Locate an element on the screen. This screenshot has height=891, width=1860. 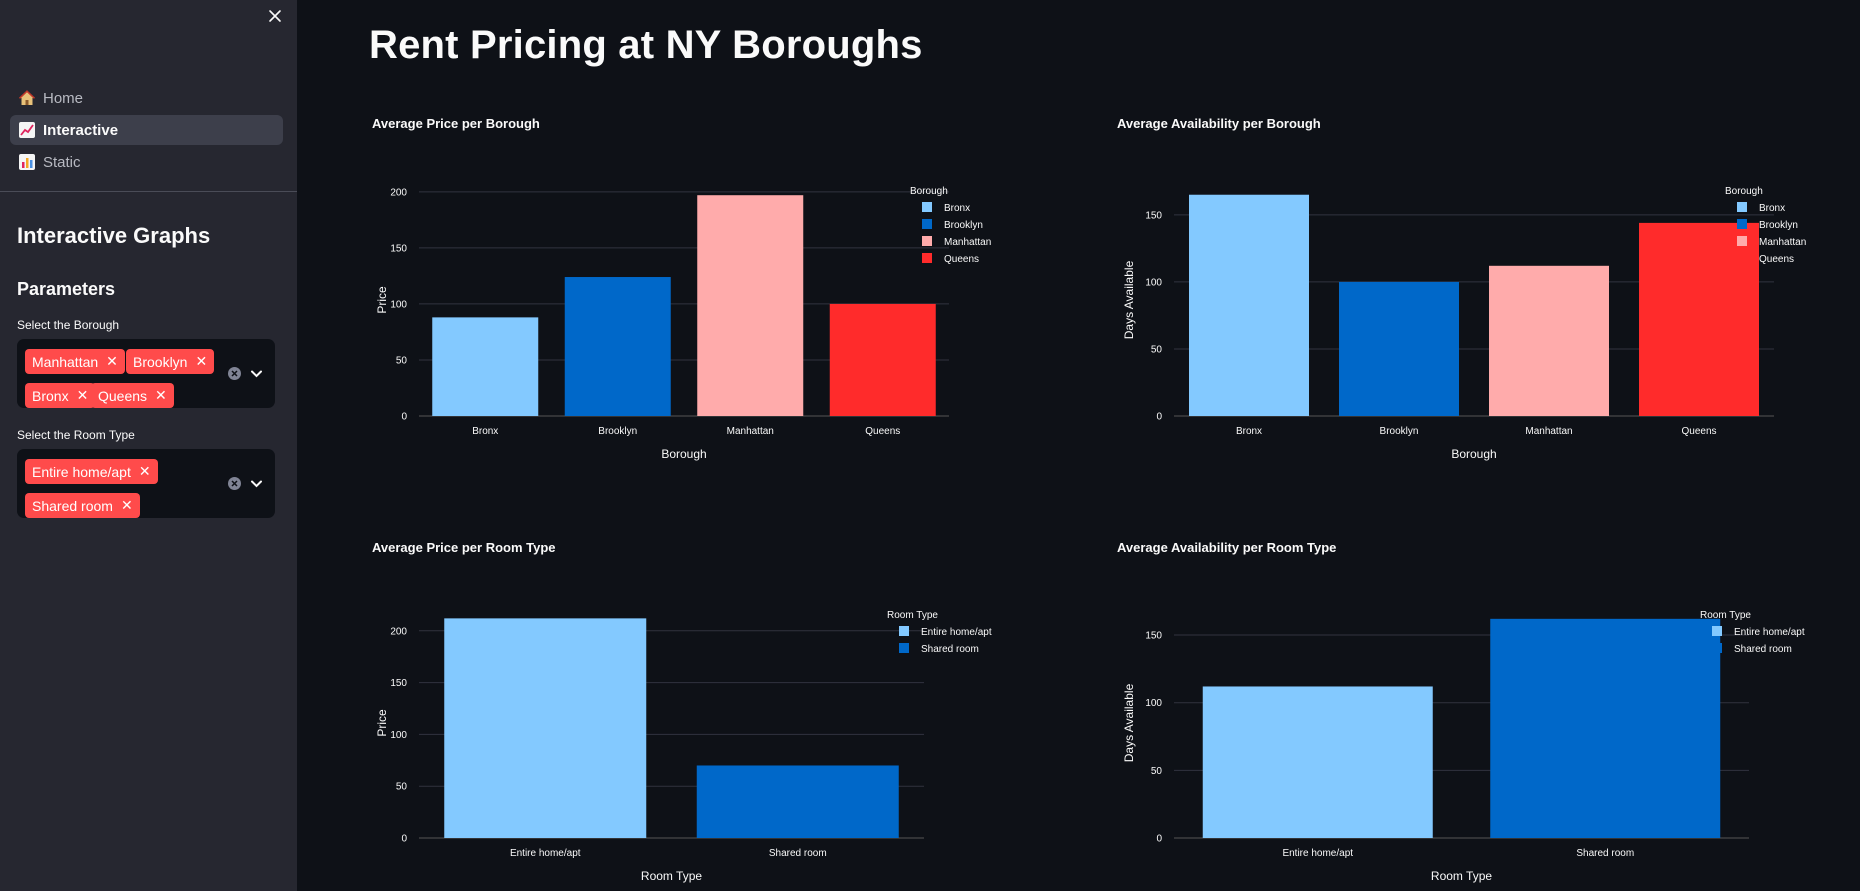
chart-title: Average Price per Room Type is located at coordinates (464, 547).